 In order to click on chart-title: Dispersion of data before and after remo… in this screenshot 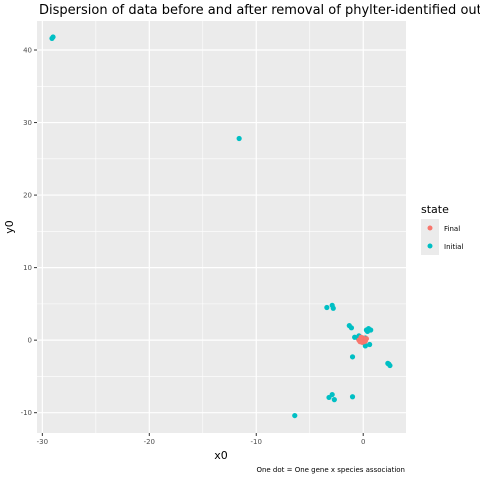, I will do `click(259, 10)`.